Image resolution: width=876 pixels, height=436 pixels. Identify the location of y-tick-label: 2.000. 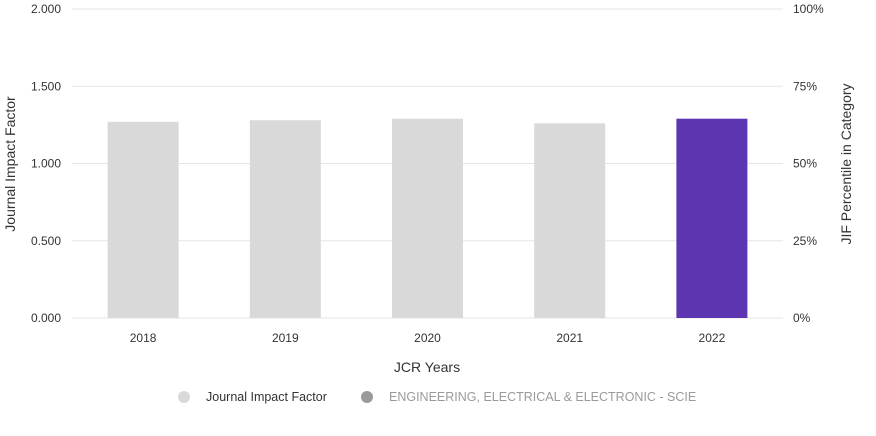
(46, 9).